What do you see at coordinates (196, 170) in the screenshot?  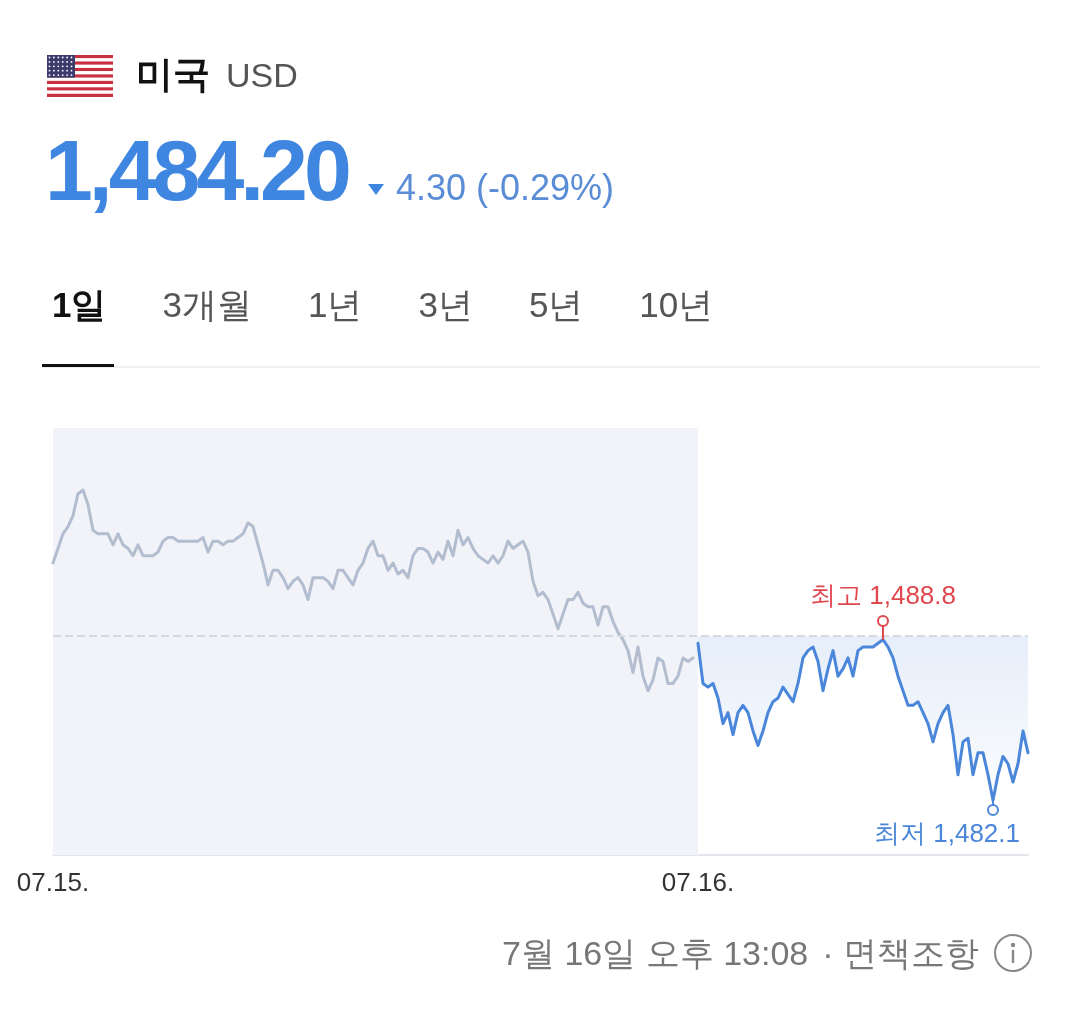 I see `text: 1,484.20` at bounding box center [196, 170].